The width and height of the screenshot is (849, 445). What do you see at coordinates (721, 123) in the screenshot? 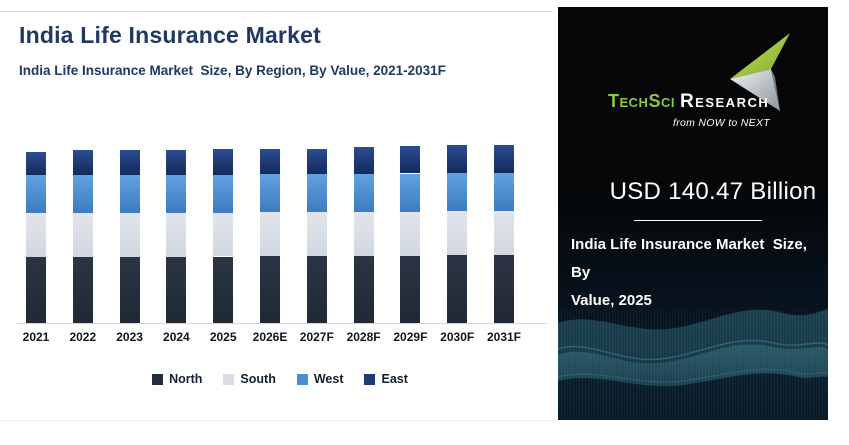
I see `brand-tagline: from NOW to NEXT` at bounding box center [721, 123].